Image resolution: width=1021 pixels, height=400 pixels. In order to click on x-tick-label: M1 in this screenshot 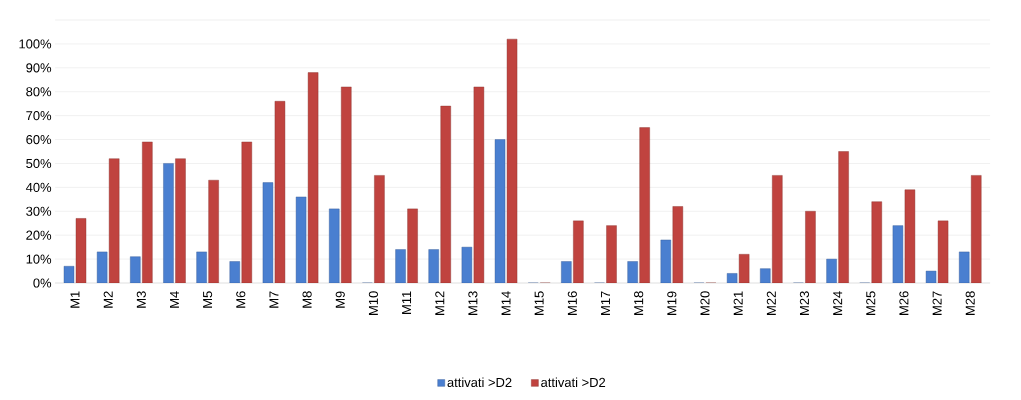, I will do `click(75, 299)`.